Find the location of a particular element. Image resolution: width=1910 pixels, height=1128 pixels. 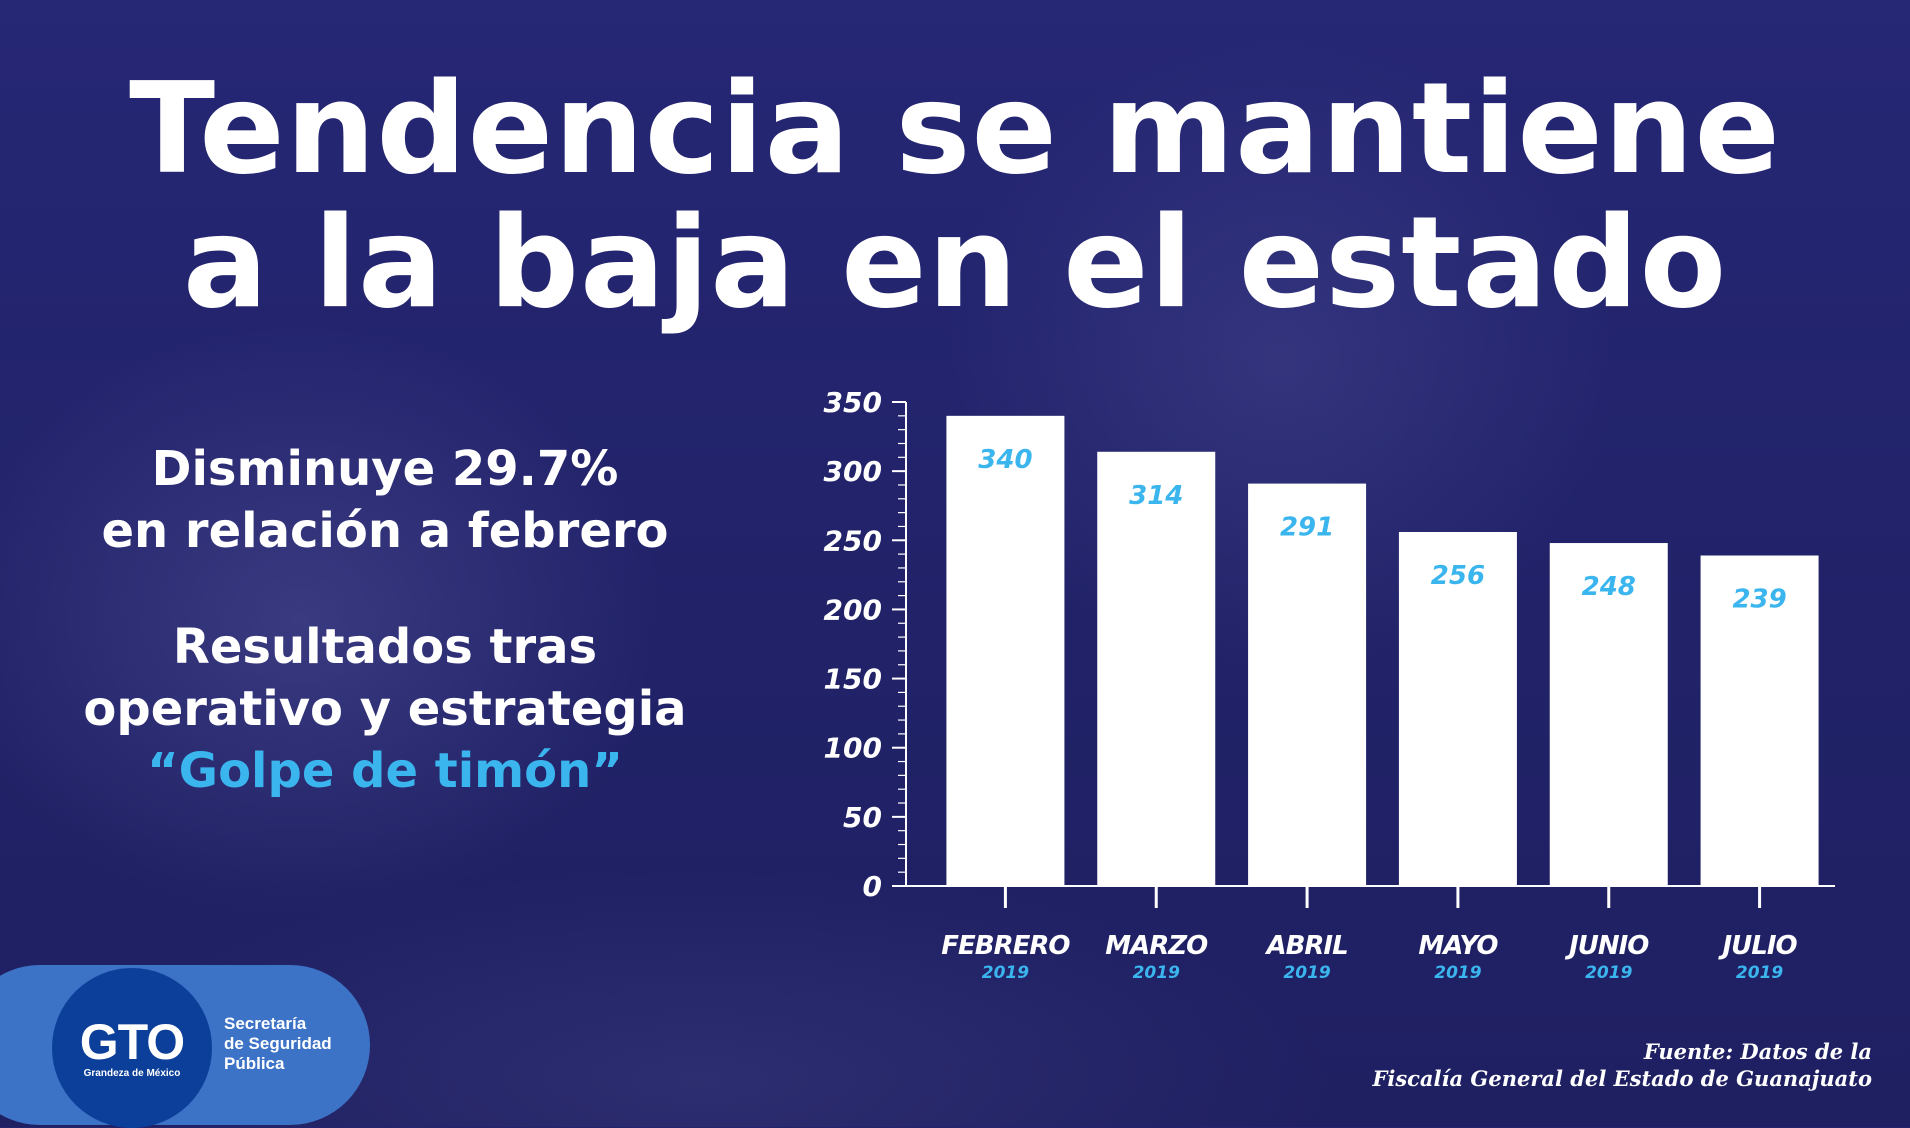

gto-logo: GTO is located at coordinates (132, 1042).